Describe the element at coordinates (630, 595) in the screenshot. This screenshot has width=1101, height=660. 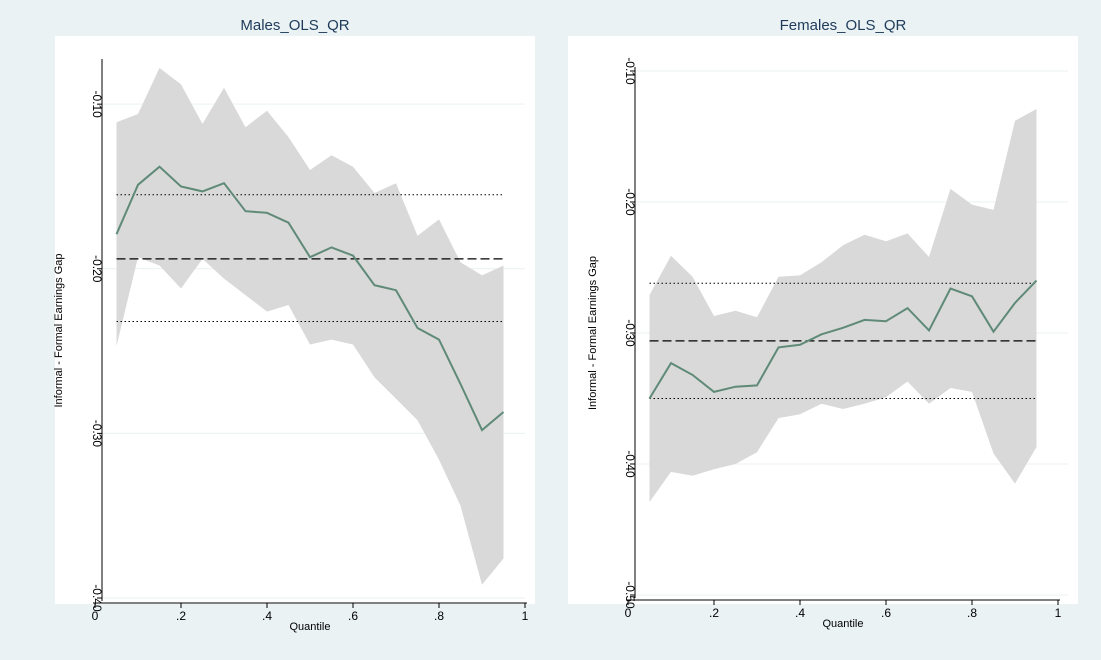
I see `y-tick-label: -0.50` at that location.